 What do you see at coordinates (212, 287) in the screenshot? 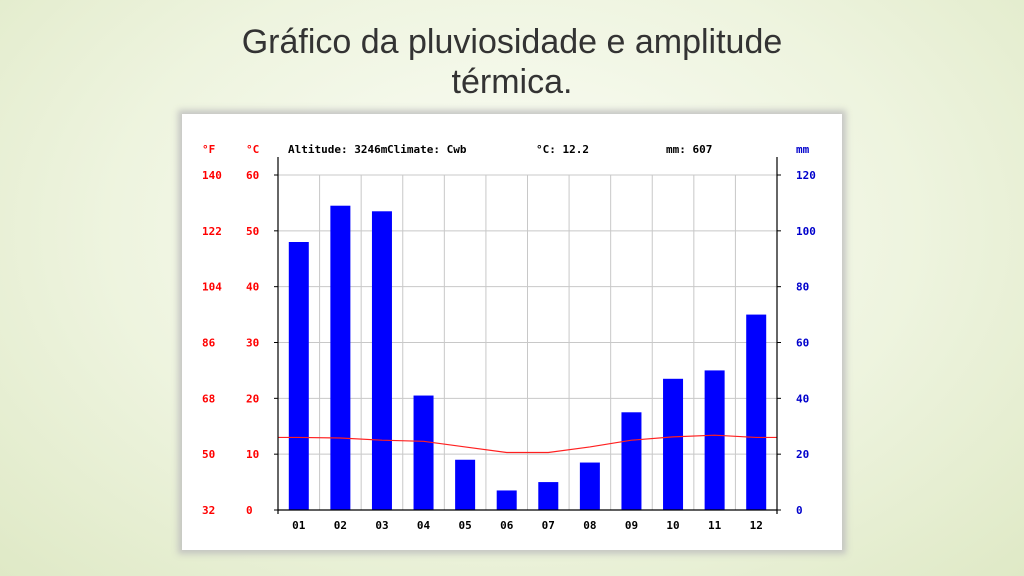
I see `tick-label-f: 104` at bounding box center [212, 287].